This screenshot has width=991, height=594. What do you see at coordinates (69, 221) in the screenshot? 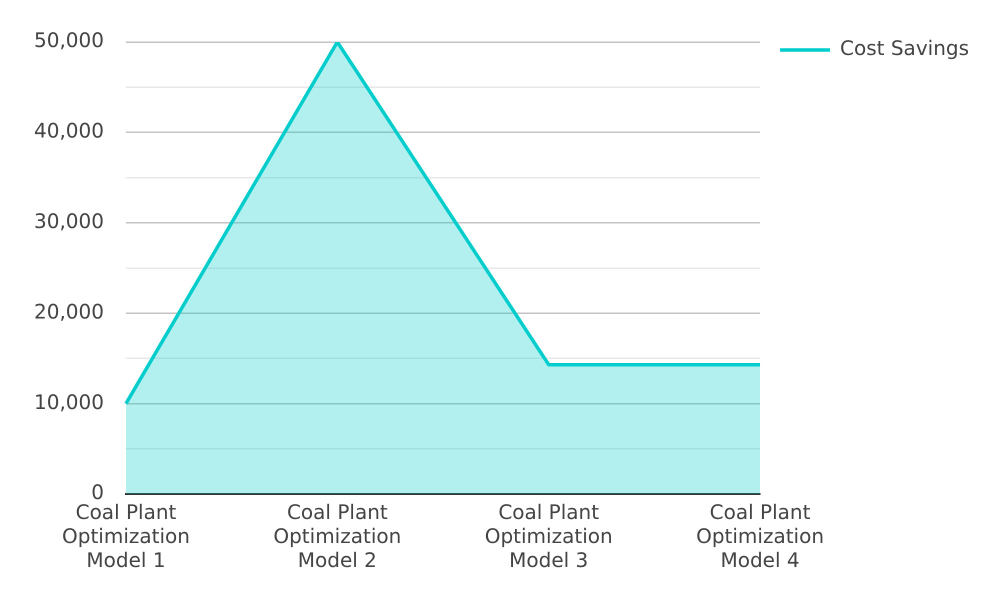
I see `y-tick-label: 30,000` at bounding box center [69, 221].